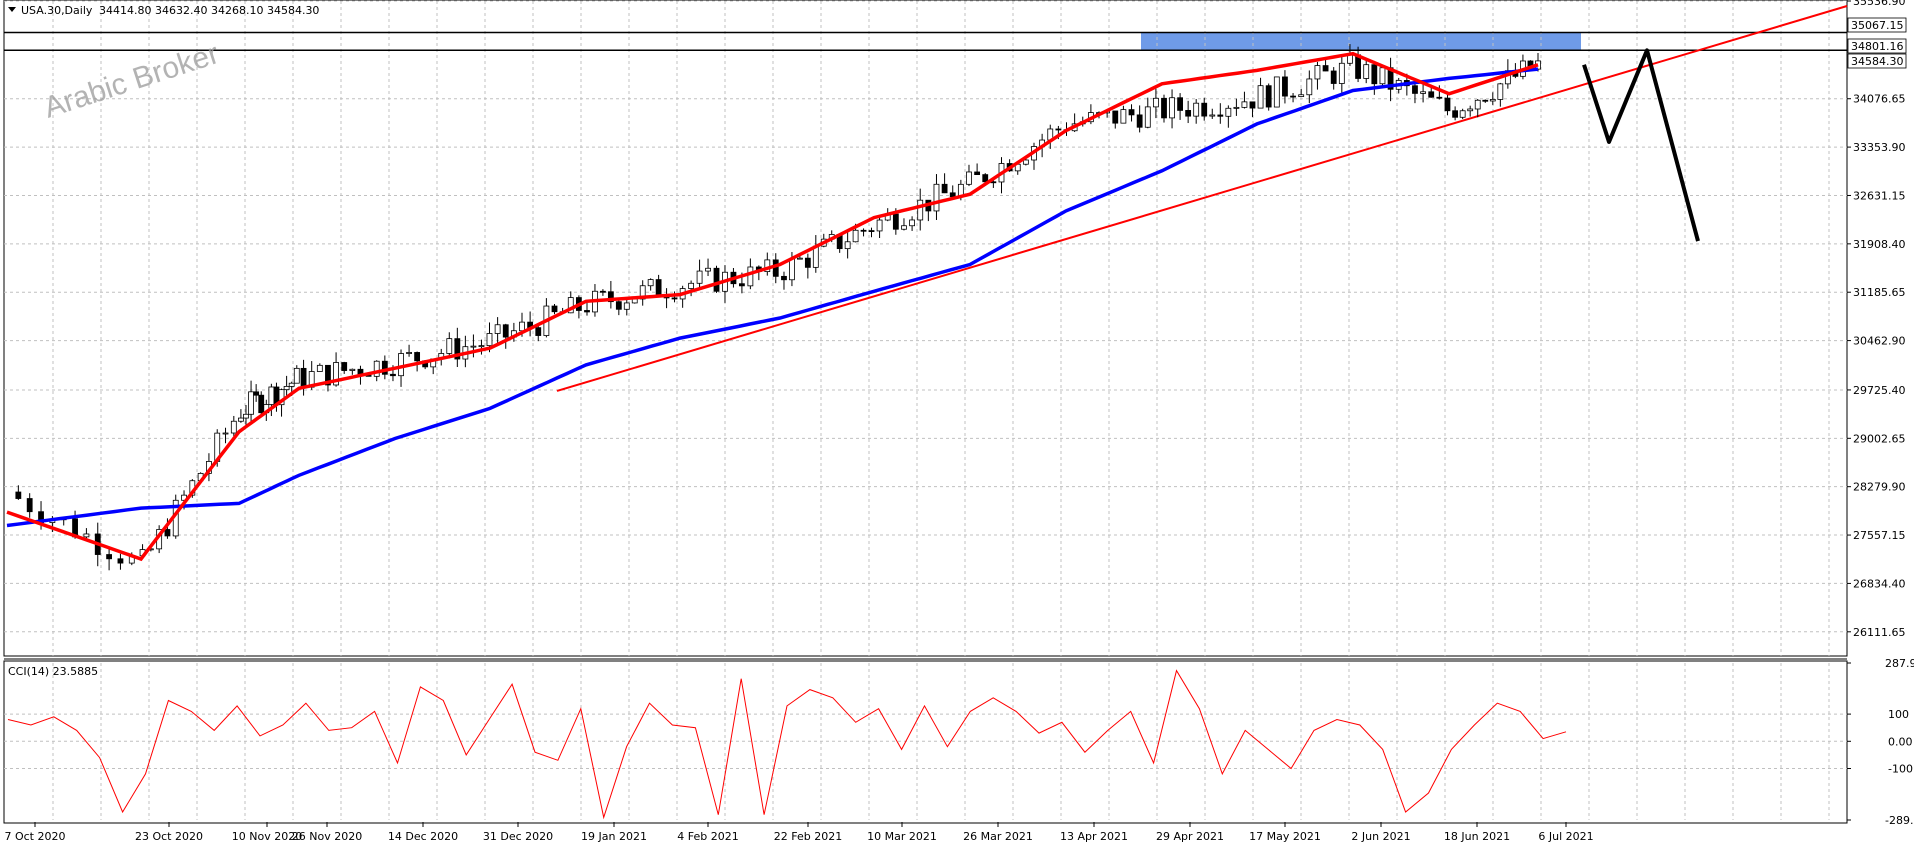 This screenshot has width=1914, height=851. What do you see at coordinates (614, 836) in the screenshot?
I see `time-tick-label: 19 Jan 2021` at bounding box center [614, 836].